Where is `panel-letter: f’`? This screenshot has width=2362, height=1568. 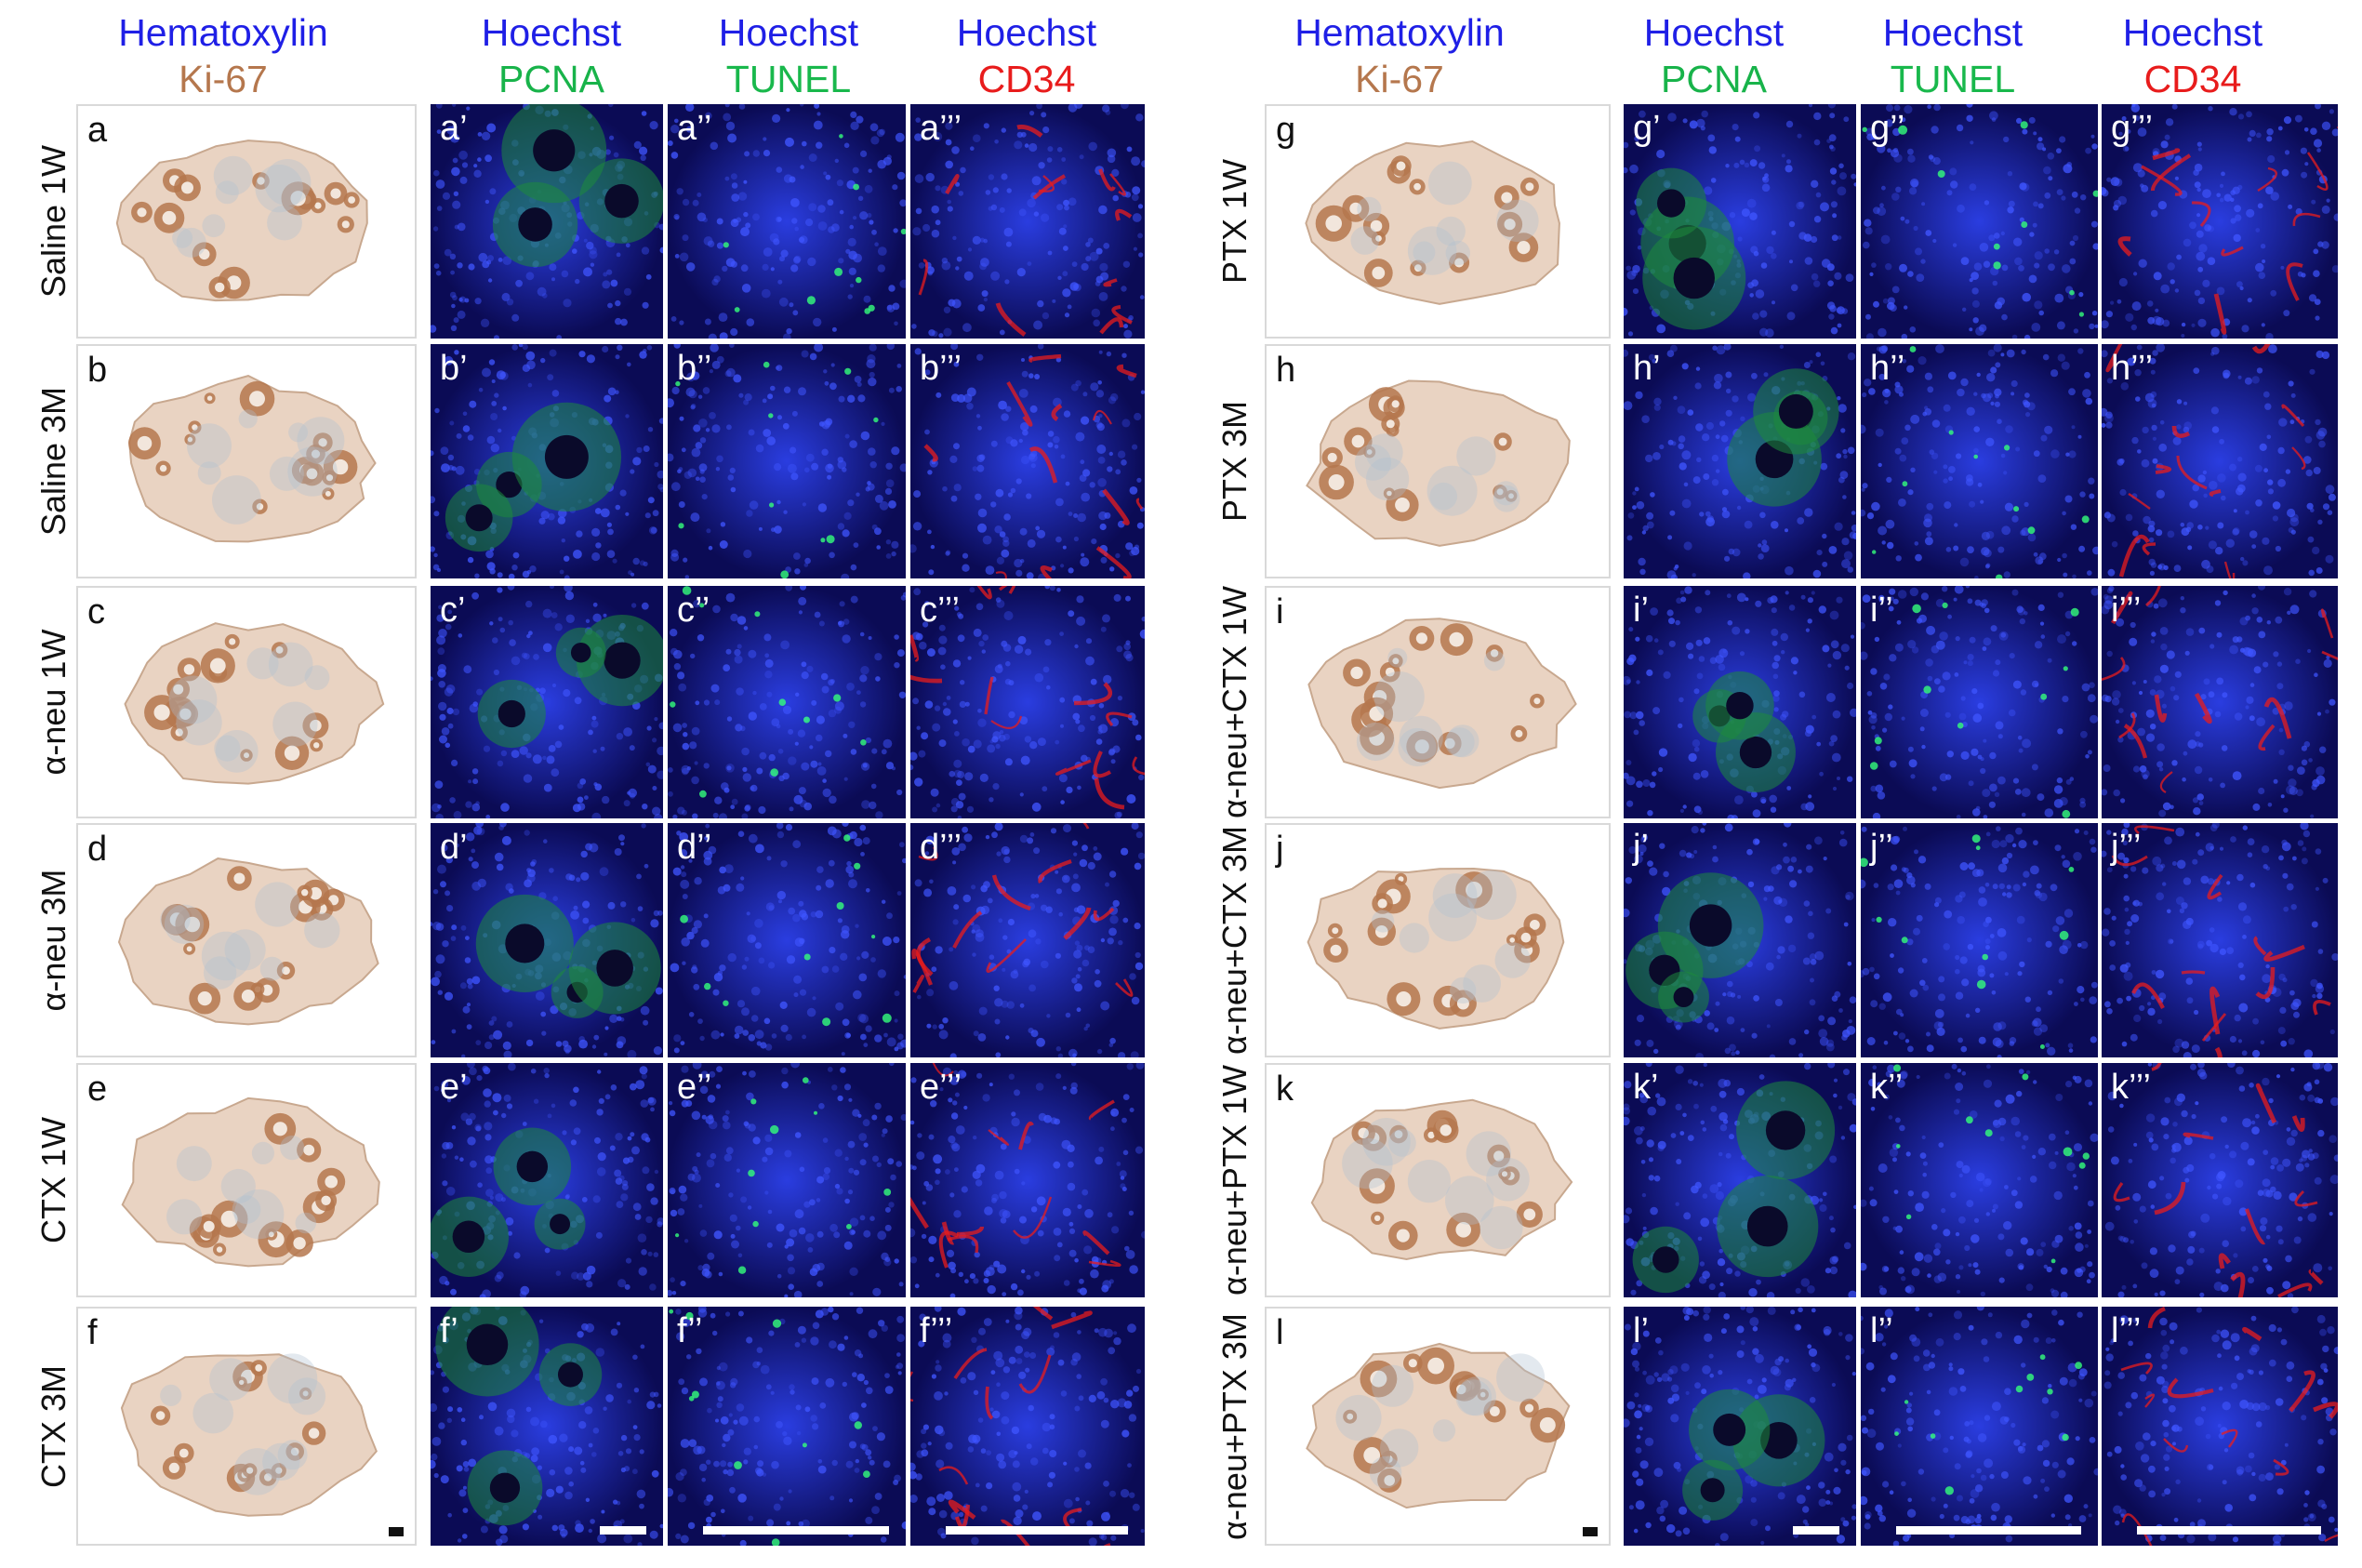 panel-letter: f’ is located at coordinates (449, 1330).